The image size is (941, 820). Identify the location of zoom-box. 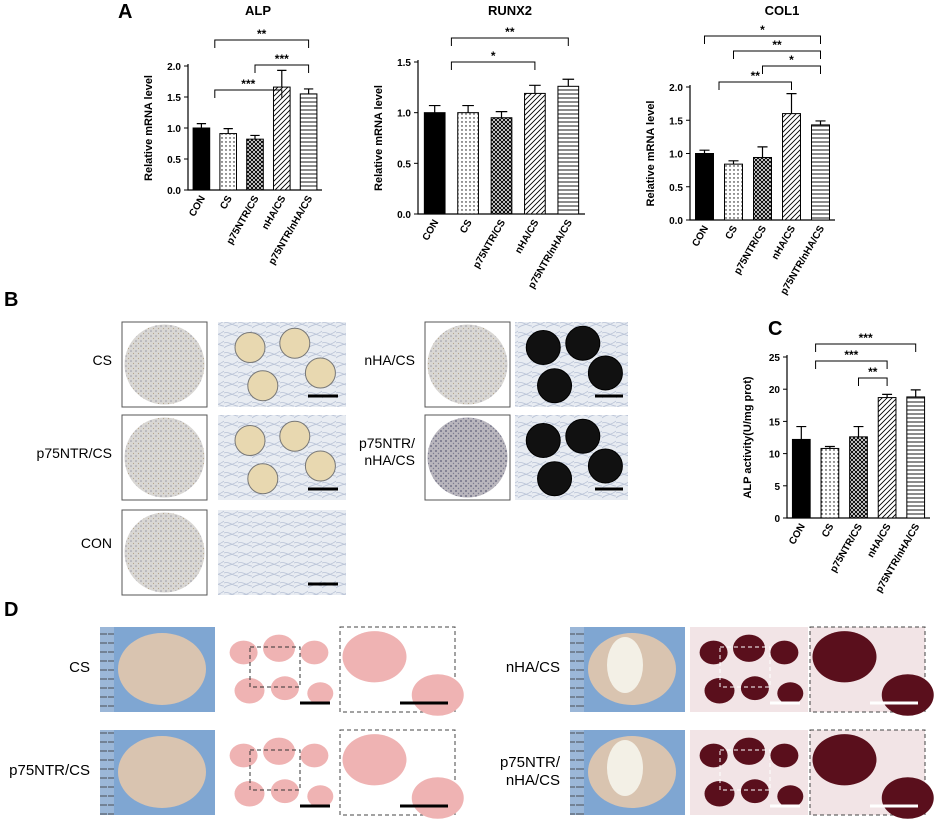
(275, 667).